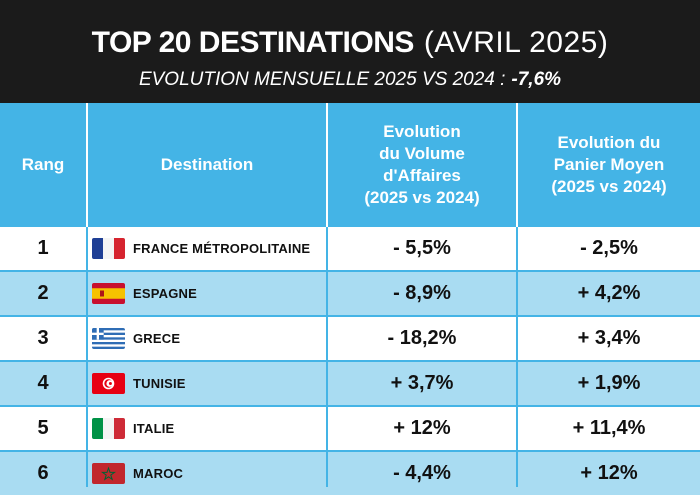  Describe the element at coordinates (158, 473) in the screenshot. I see `destination-name: MAROC` at that location.